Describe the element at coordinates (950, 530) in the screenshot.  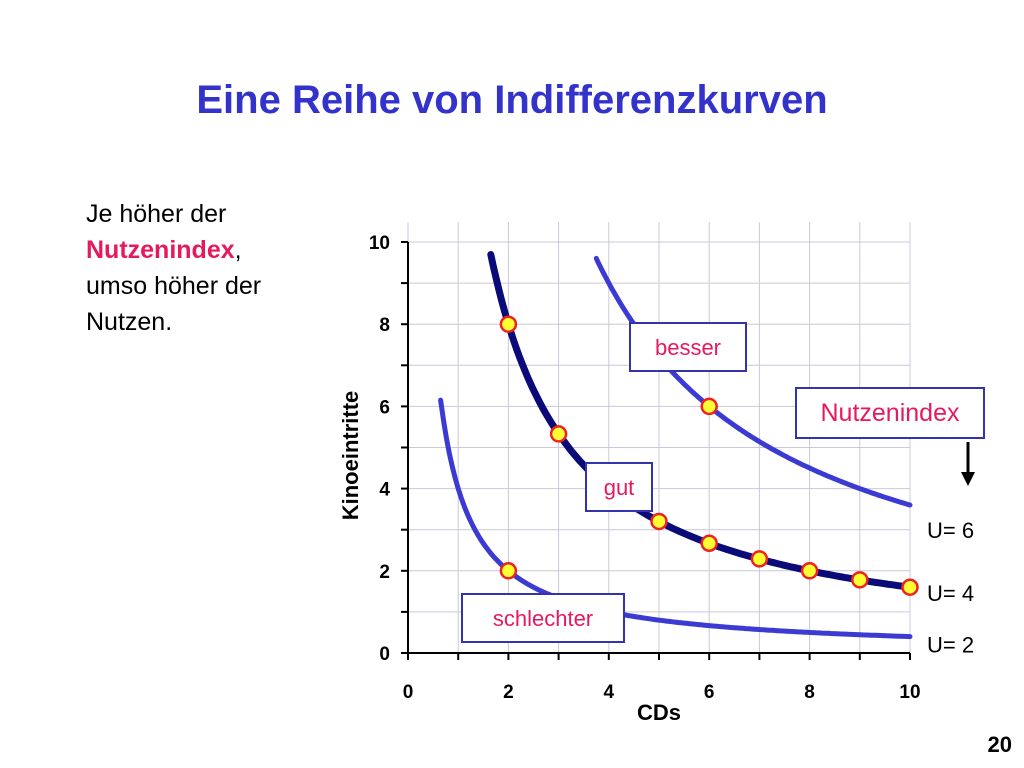
I see `curve-label: U= 6` at that location.